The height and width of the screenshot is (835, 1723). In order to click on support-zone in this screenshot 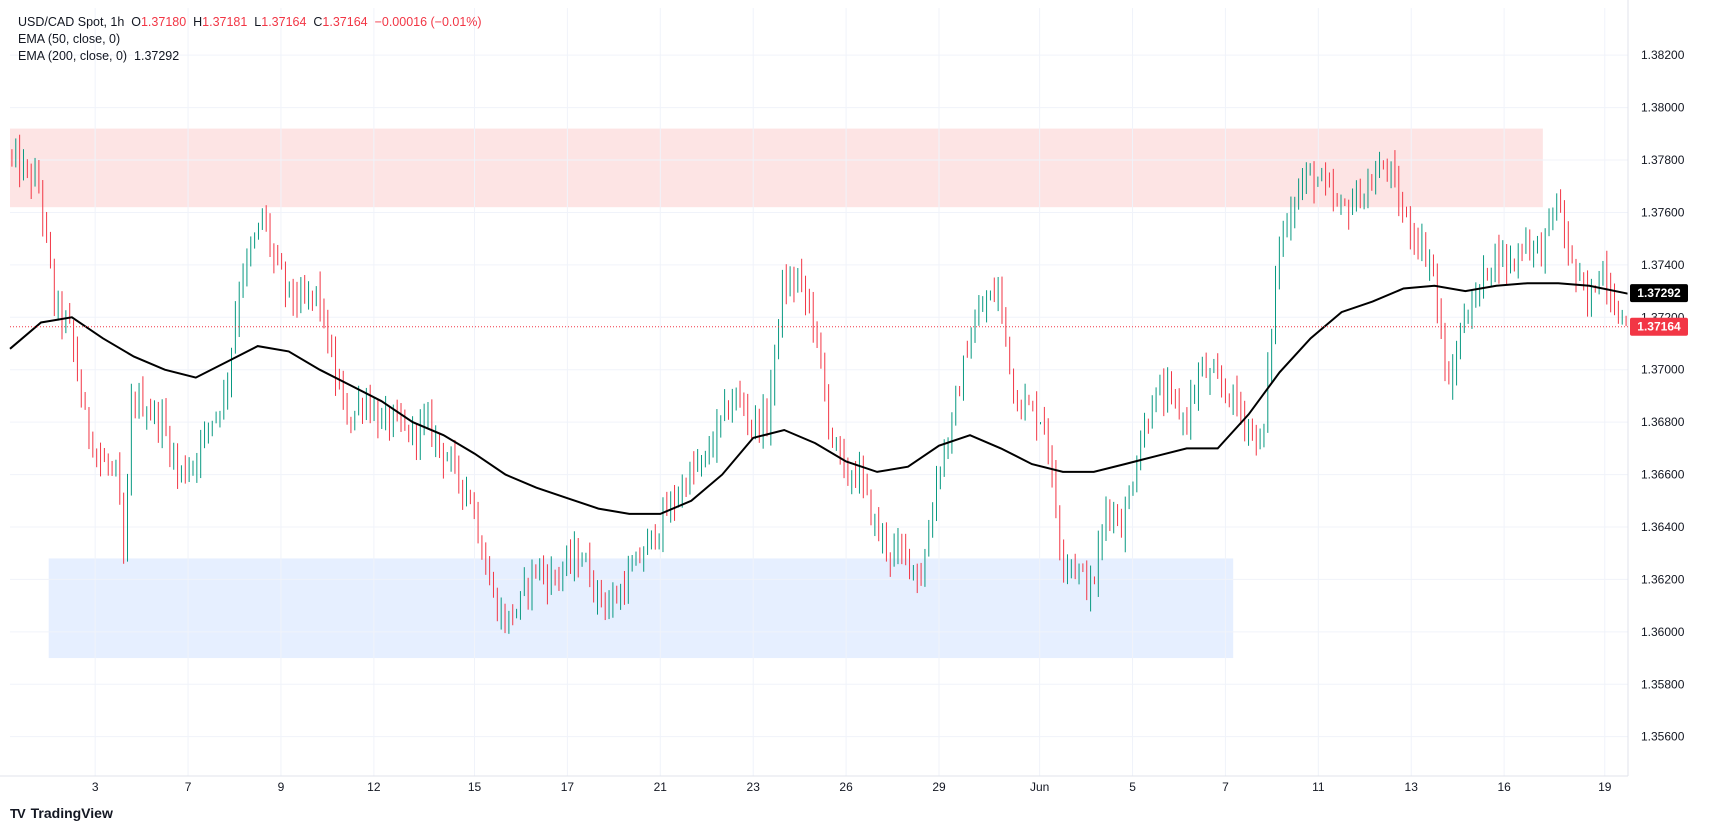, I will do `click(641, 608)`.